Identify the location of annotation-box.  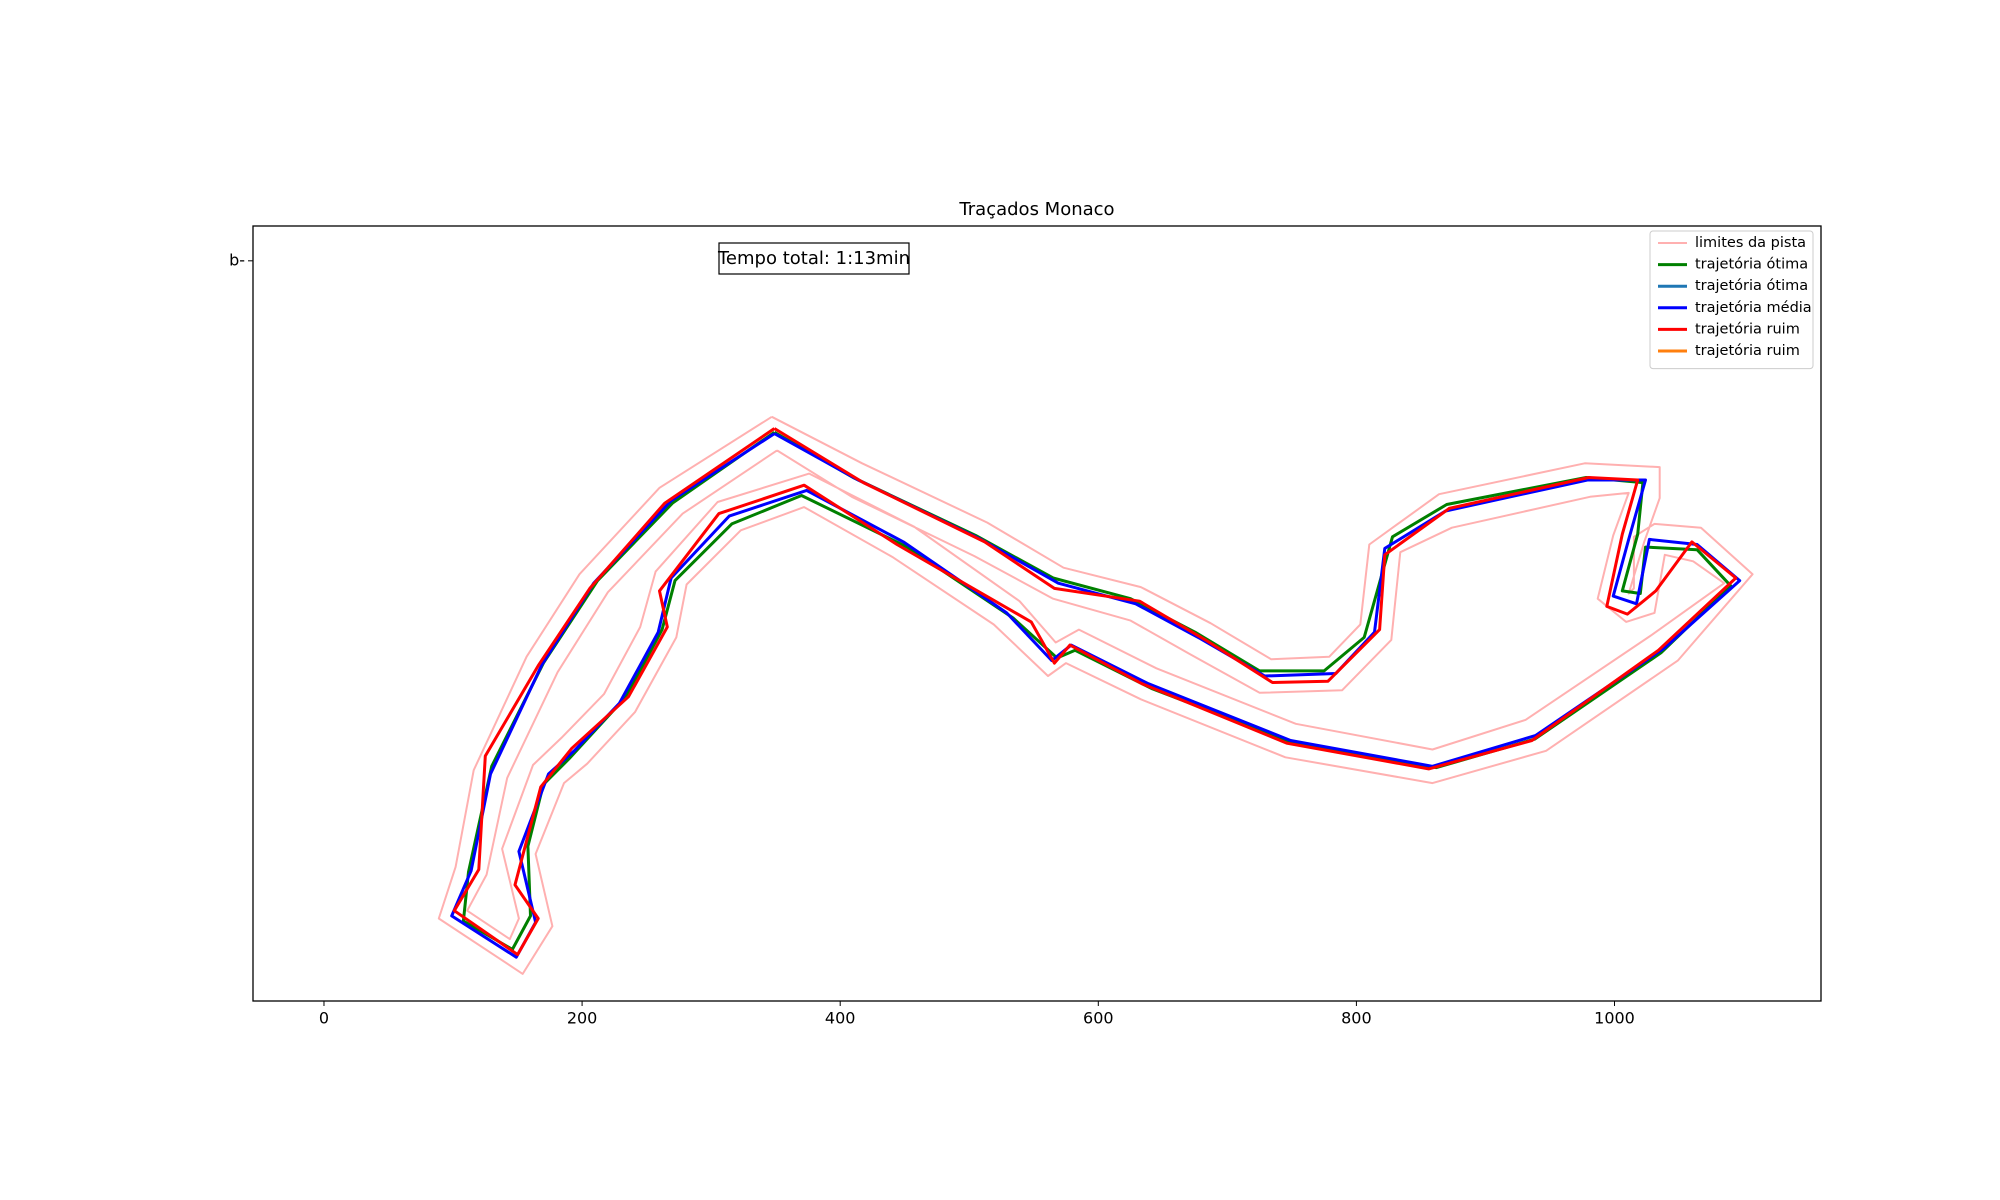
(814, 258).